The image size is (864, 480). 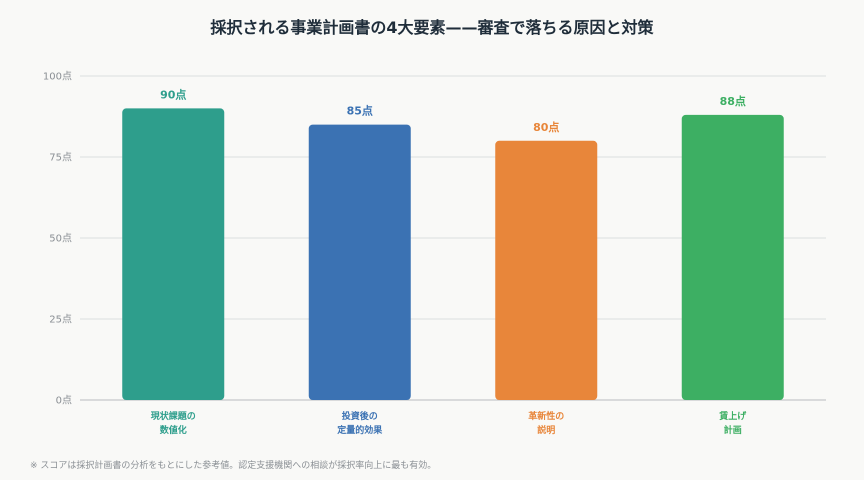 I want to click on x-tick-label: 投資後の定量的効果, so click(x=359, y=423).